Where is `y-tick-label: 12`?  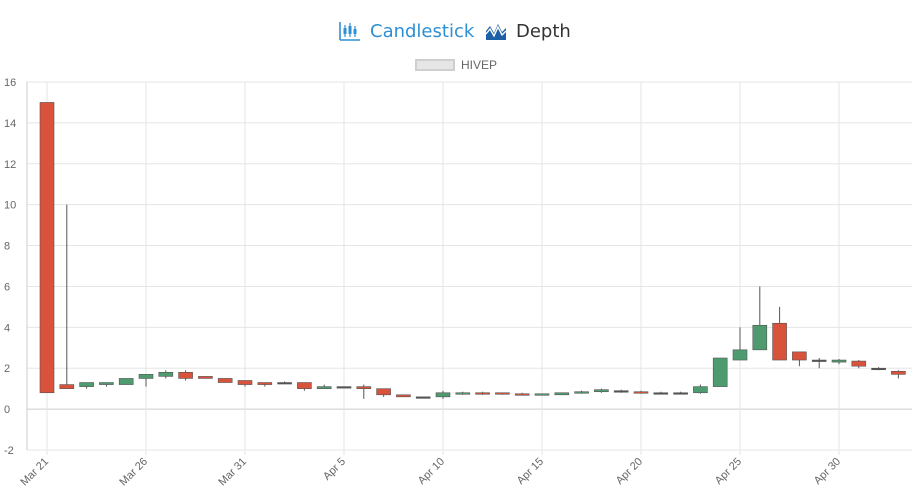
y-tick-label: 12 is located at coordinates (10, 165).